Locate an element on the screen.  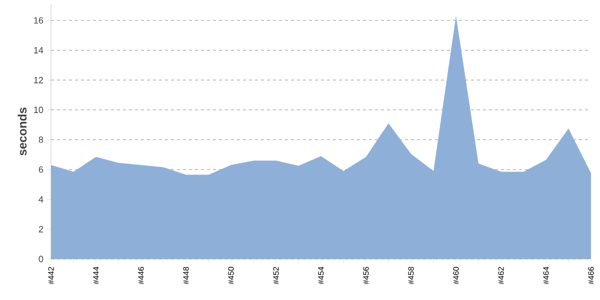
y-tick-label: 4 is located at coordinates (41, 199).